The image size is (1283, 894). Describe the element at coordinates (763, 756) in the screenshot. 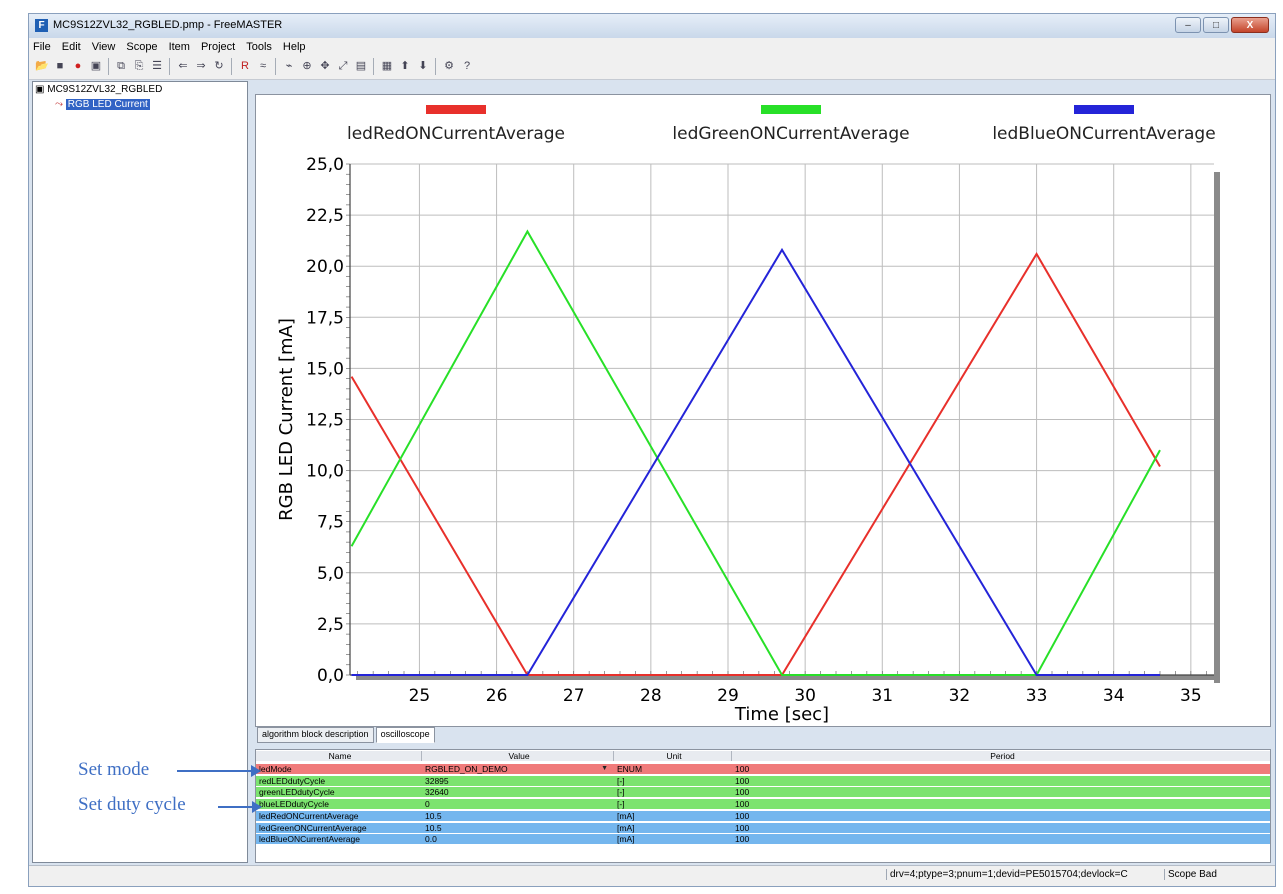

I see `grid-header-row: Name Value Unit Period` at that location.